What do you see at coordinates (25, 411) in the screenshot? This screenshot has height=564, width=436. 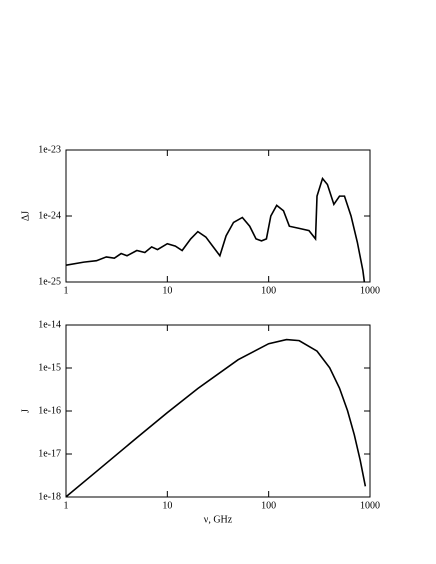 I see `y-axis-label: J` at bounding box center [25, 411].